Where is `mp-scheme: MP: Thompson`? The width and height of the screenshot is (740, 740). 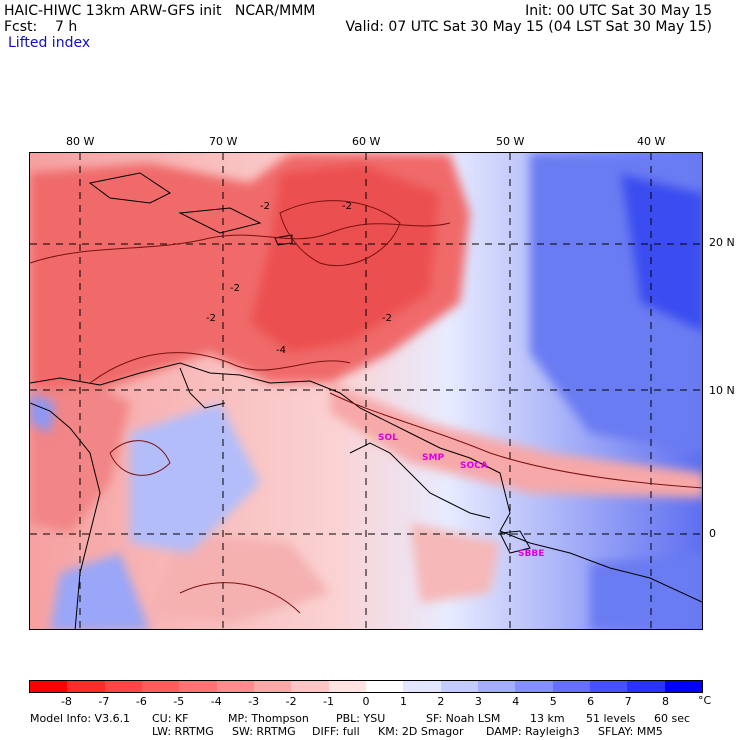
mp-scheme: MP: Thompson is located at coordinates (268, 718).